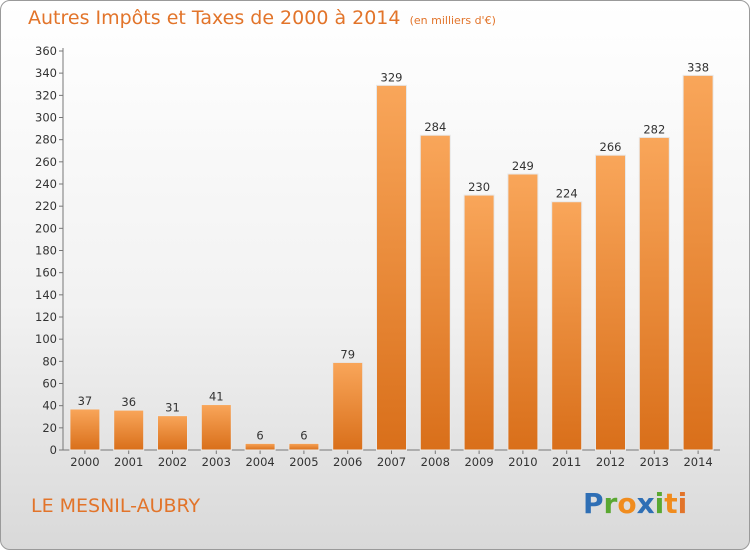 Image resolution: width=750 pixels, height=550 pixels. What do you see at coordinates (46, 162) in the screenshot?
I see `y-tick-label: 260` at bounding box center [46, 162].